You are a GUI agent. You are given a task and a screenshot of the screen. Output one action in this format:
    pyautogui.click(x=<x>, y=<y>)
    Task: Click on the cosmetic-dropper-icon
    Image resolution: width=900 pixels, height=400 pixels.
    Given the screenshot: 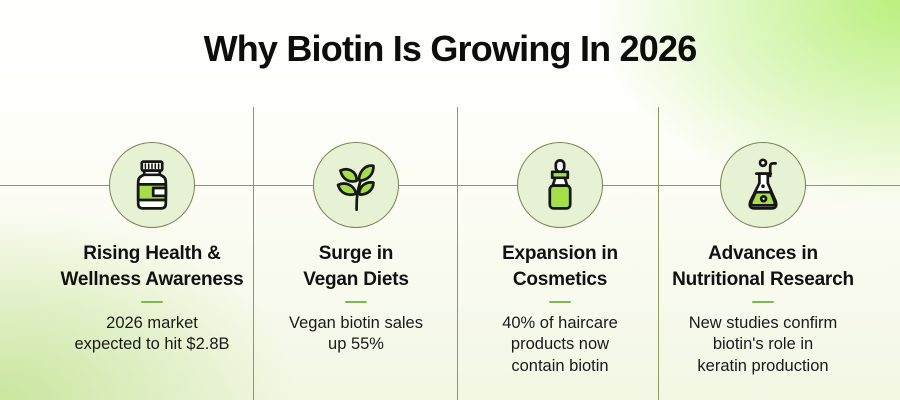 What is the action you would take?
    pyautogui.click(x=560, y=184)
    